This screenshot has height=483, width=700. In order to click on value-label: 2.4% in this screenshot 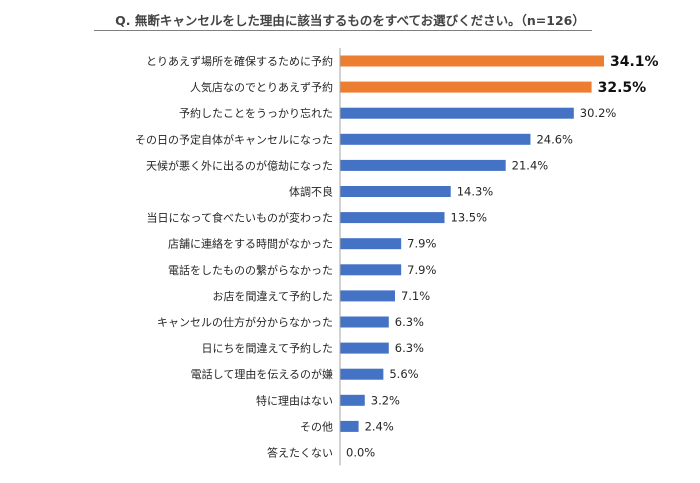, I will do `click(379, 426)`.